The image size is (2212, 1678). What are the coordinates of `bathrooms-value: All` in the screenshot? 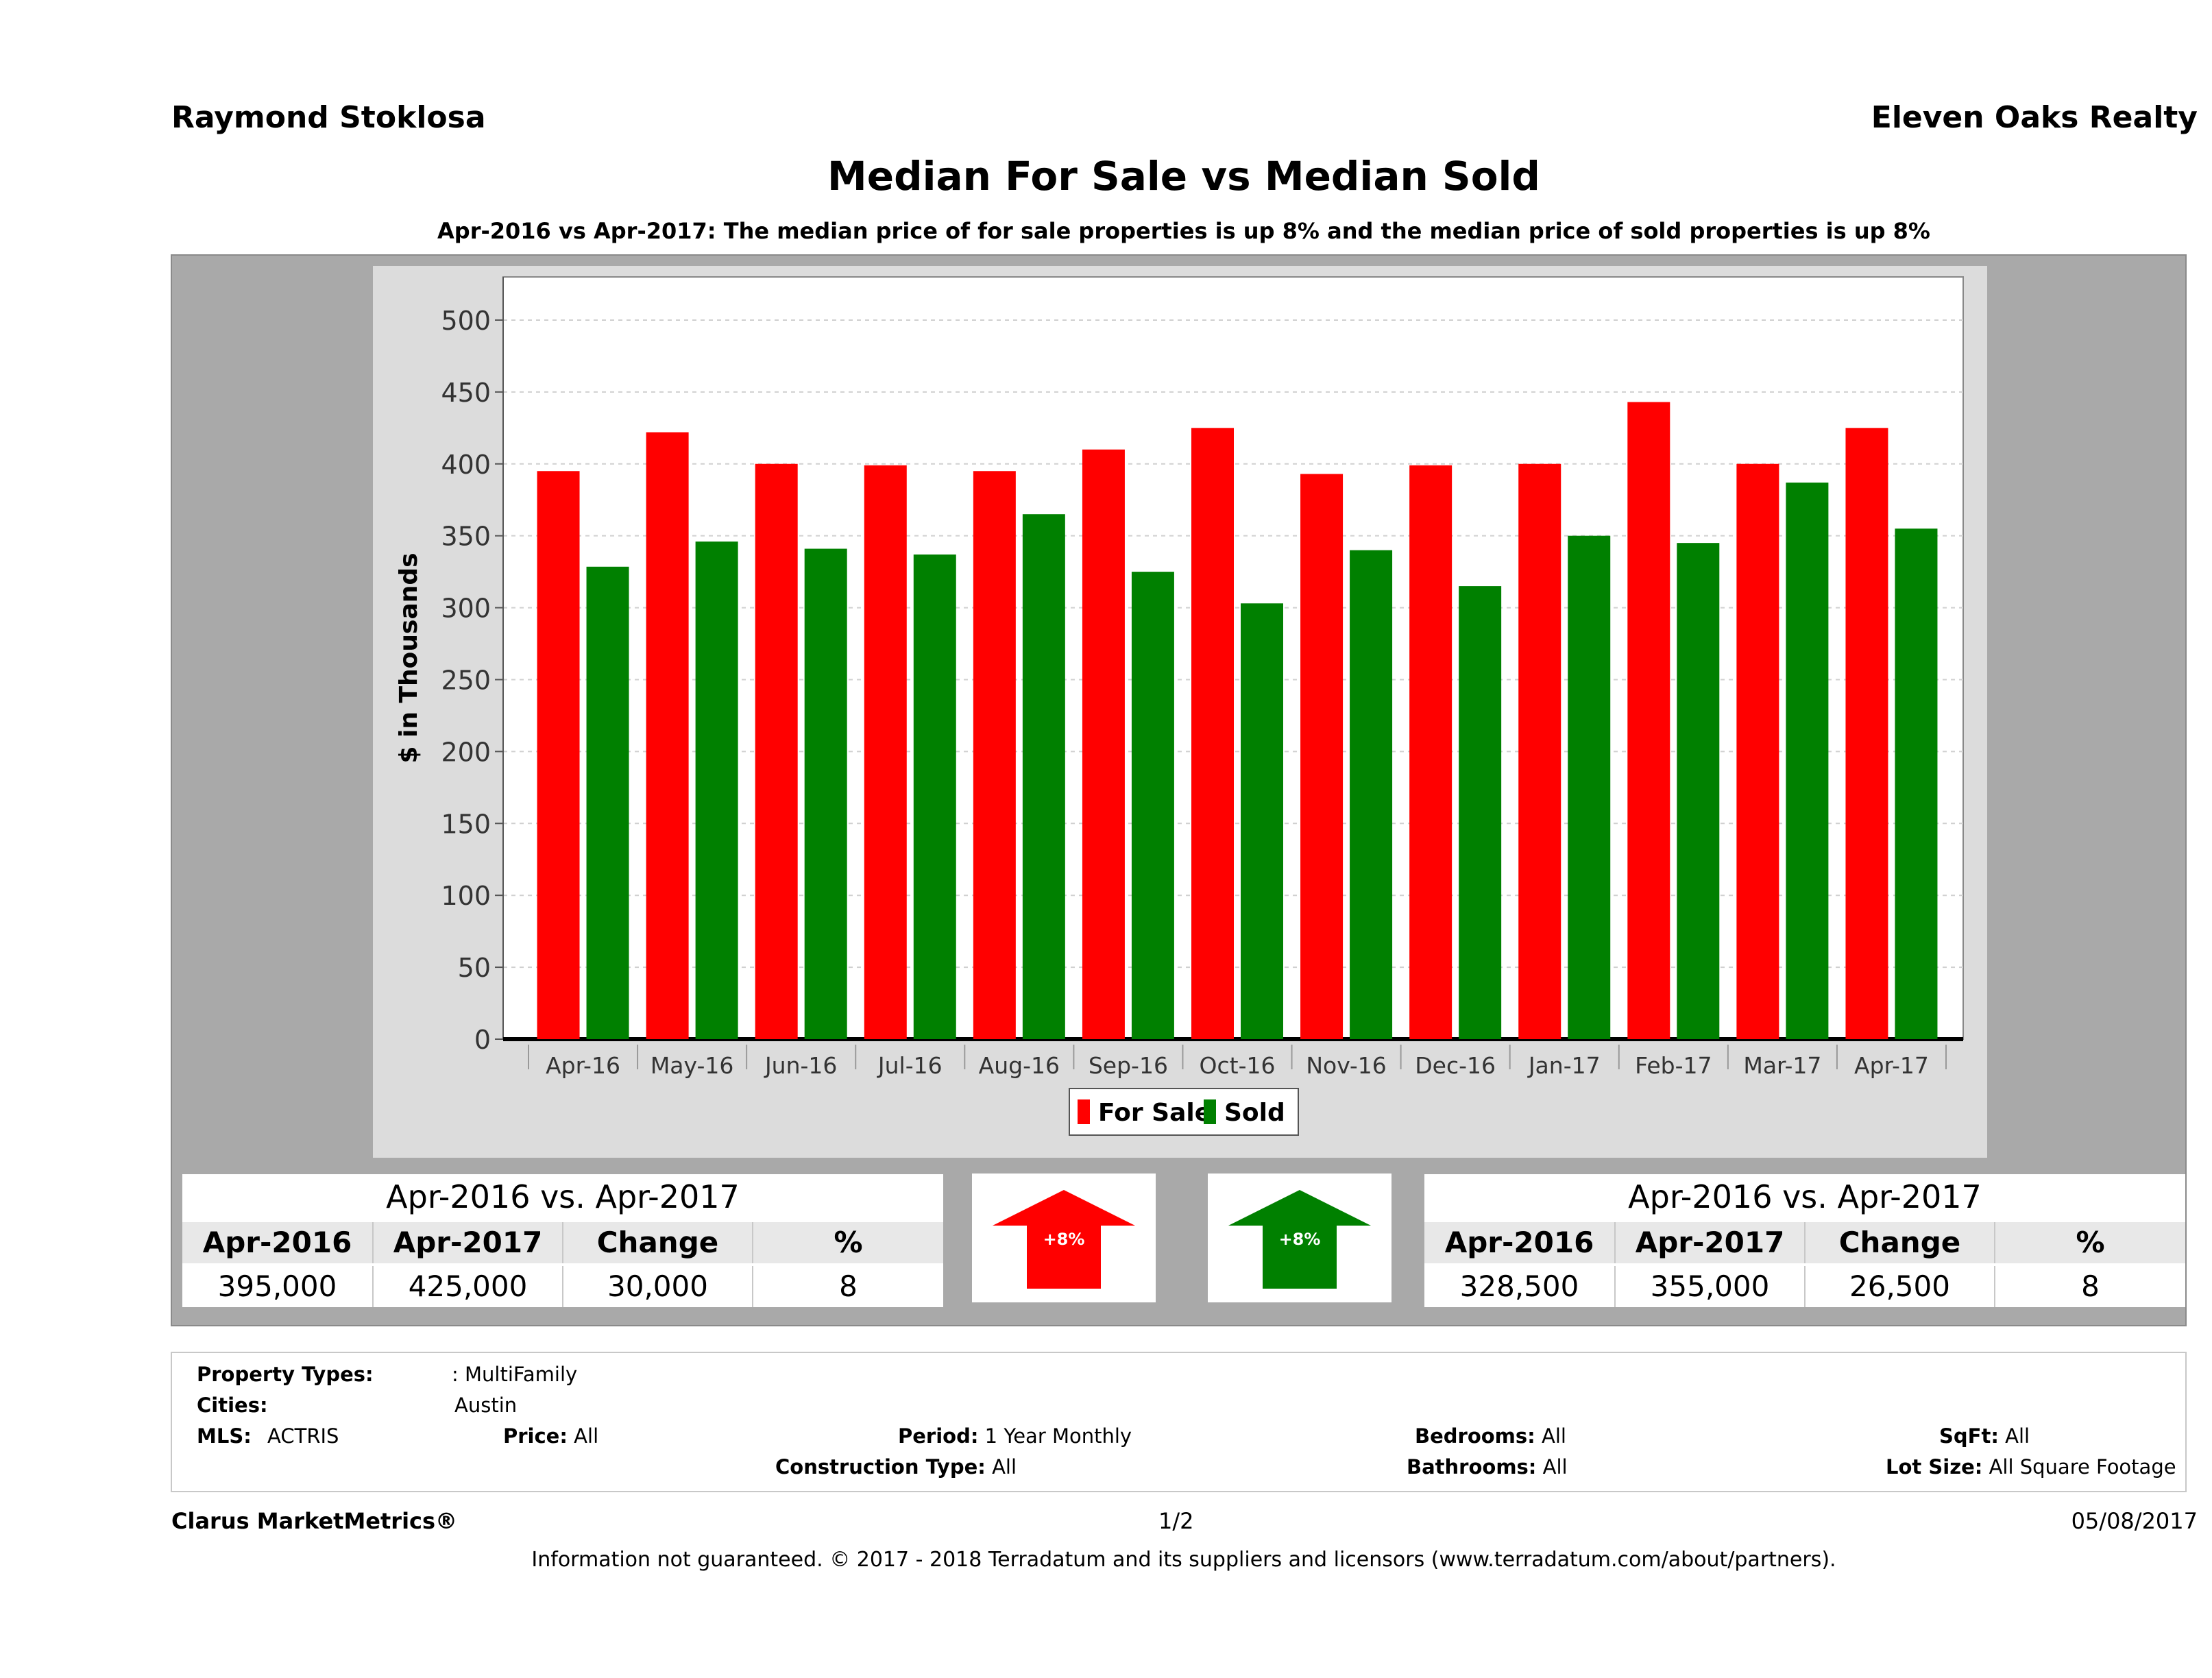 It's located at (1555, 1467).